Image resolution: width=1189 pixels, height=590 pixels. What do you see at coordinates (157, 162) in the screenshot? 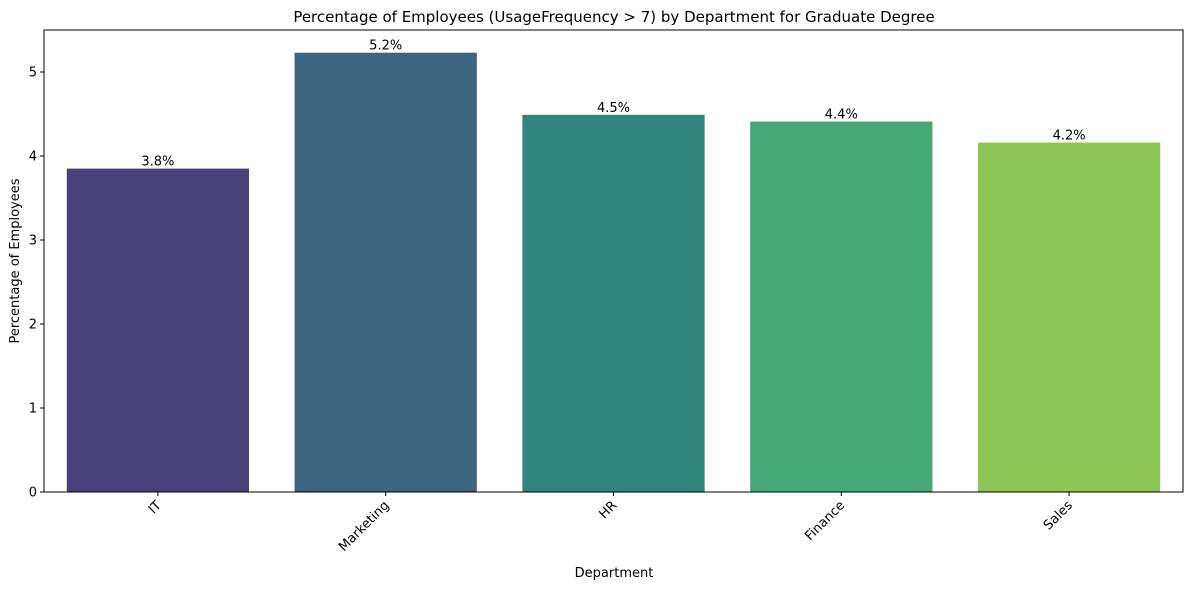
I see `data-label-it: 3.8%` at bounding box center [157, 162].